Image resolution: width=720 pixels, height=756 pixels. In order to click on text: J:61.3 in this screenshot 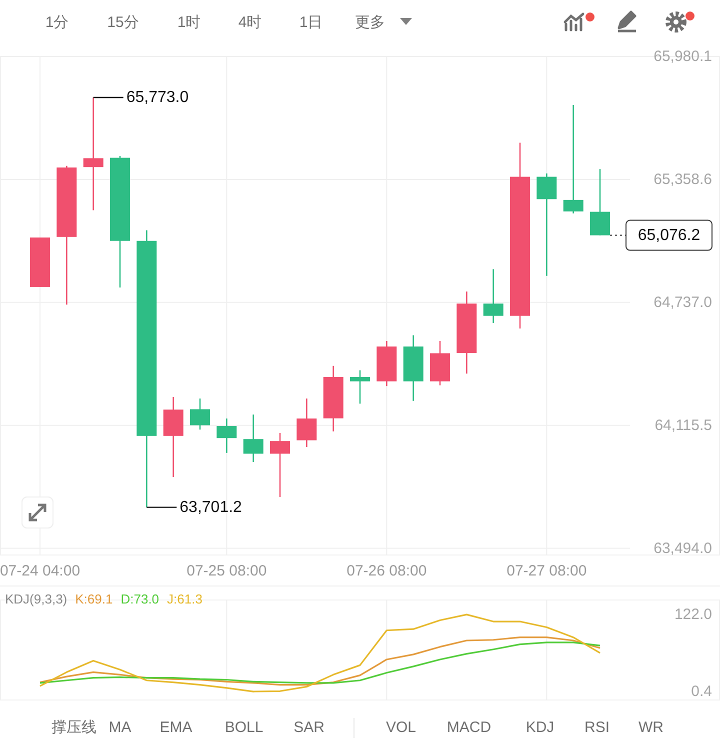, I will do `click(184, 599)`.